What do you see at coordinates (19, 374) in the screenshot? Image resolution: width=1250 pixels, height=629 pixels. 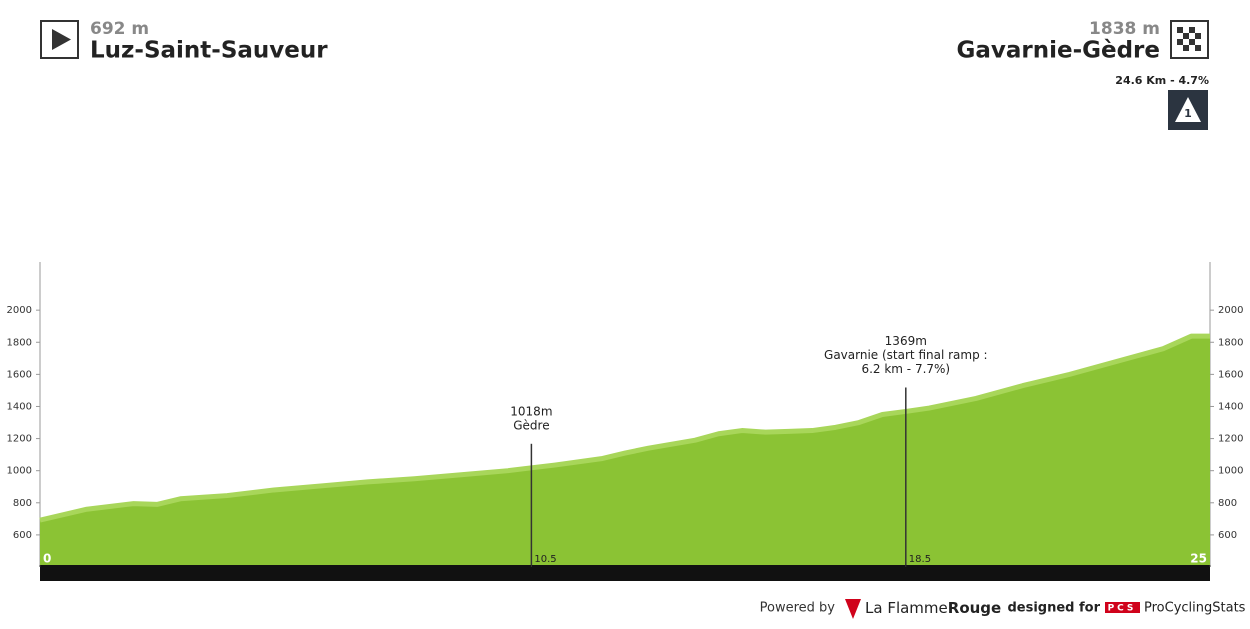 I see `y-tick-label: 1600` at bounding box center [19, 374].